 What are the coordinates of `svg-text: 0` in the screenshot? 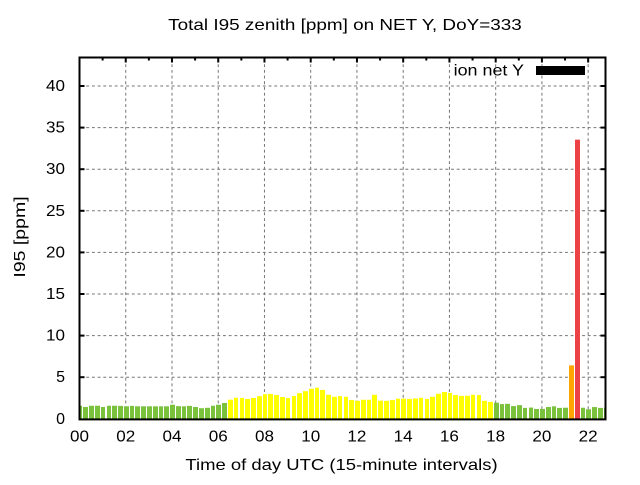 It's located at (60, 419).